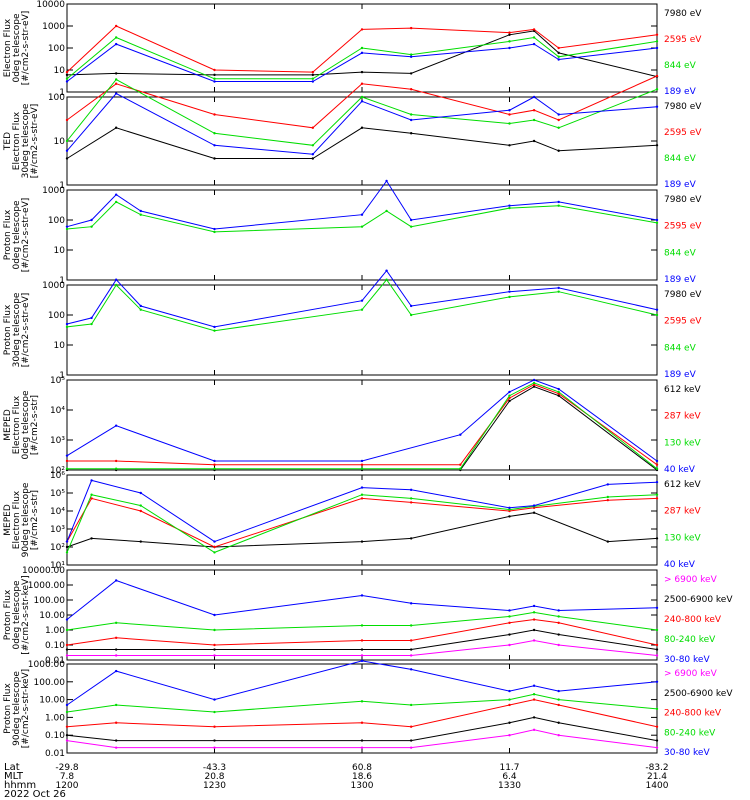  What do you see at coordinates (657, 786) in the screenshot?
I see `footer-tick-hhmm: 1400` at bounding box center [657, 786].